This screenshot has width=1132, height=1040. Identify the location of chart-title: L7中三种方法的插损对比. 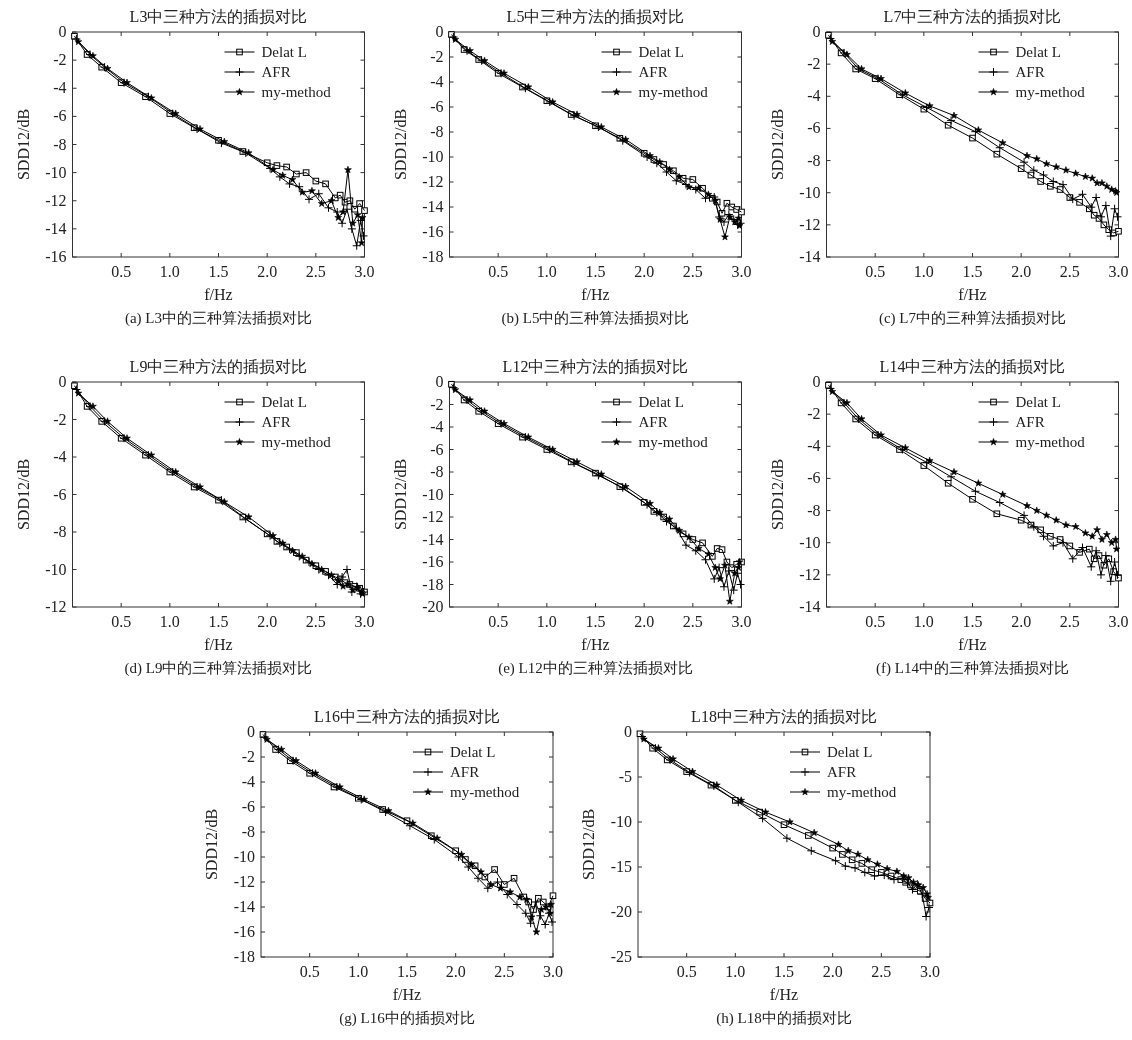
(972, 16).